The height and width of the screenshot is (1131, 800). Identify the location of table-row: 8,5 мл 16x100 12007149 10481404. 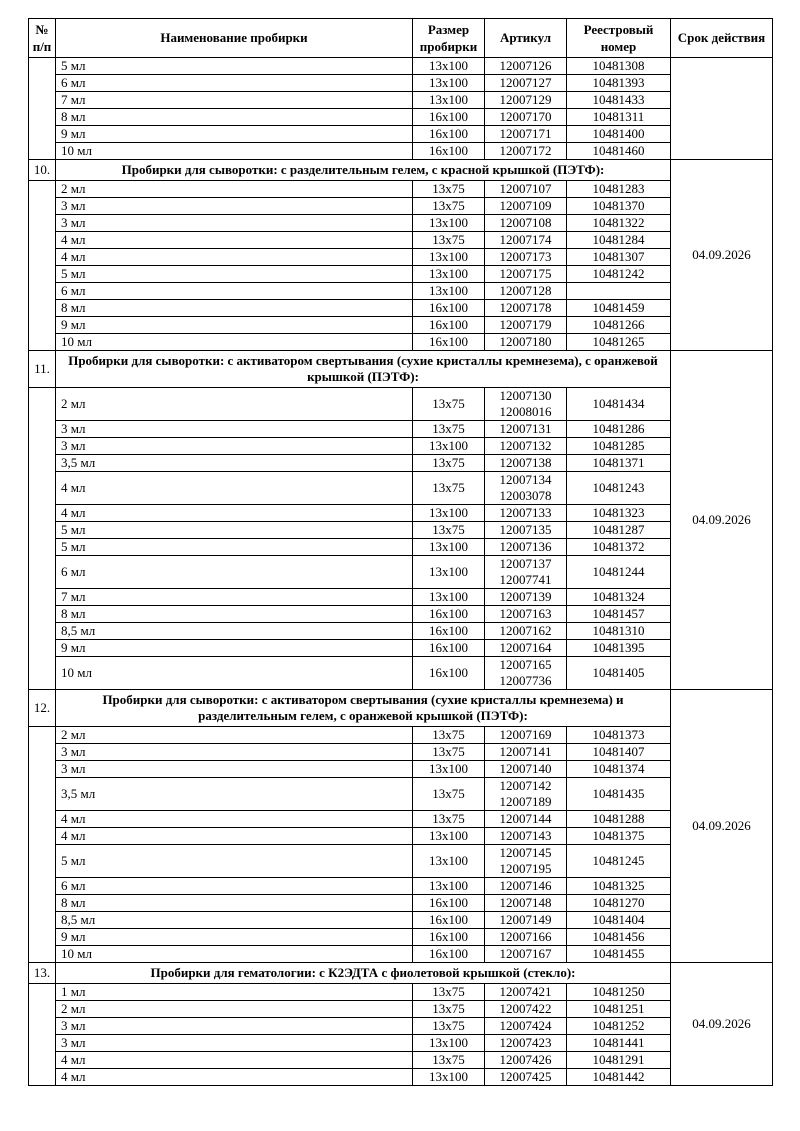
(401, 920).